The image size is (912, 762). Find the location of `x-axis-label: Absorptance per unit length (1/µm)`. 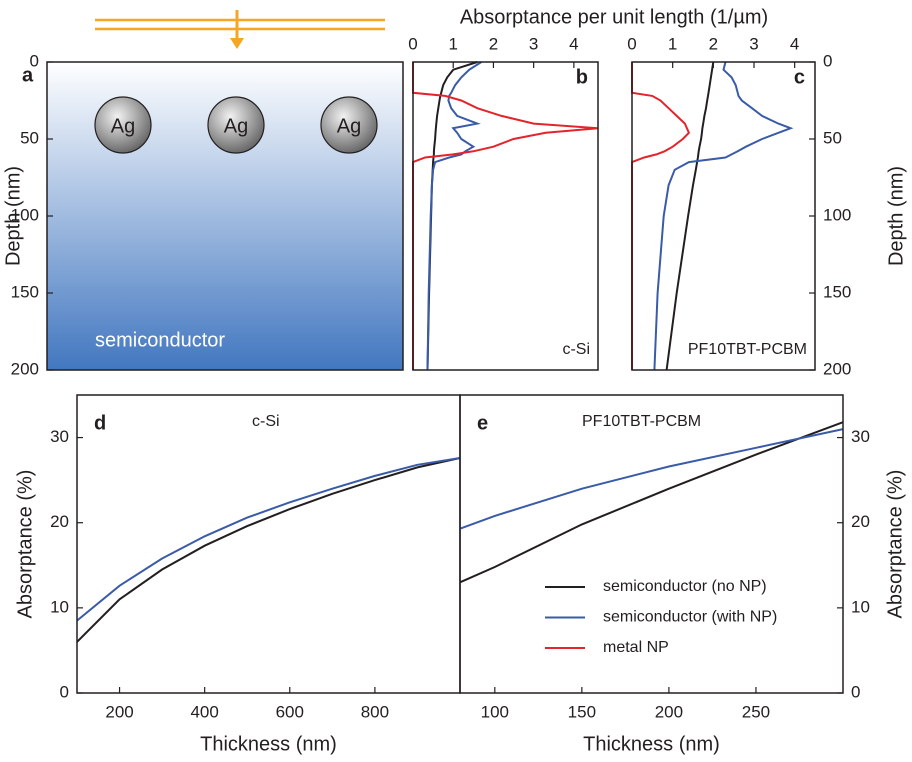

x-axis-label: Absorptance per unit length (1/µm) is located at coordinates (614, 17).